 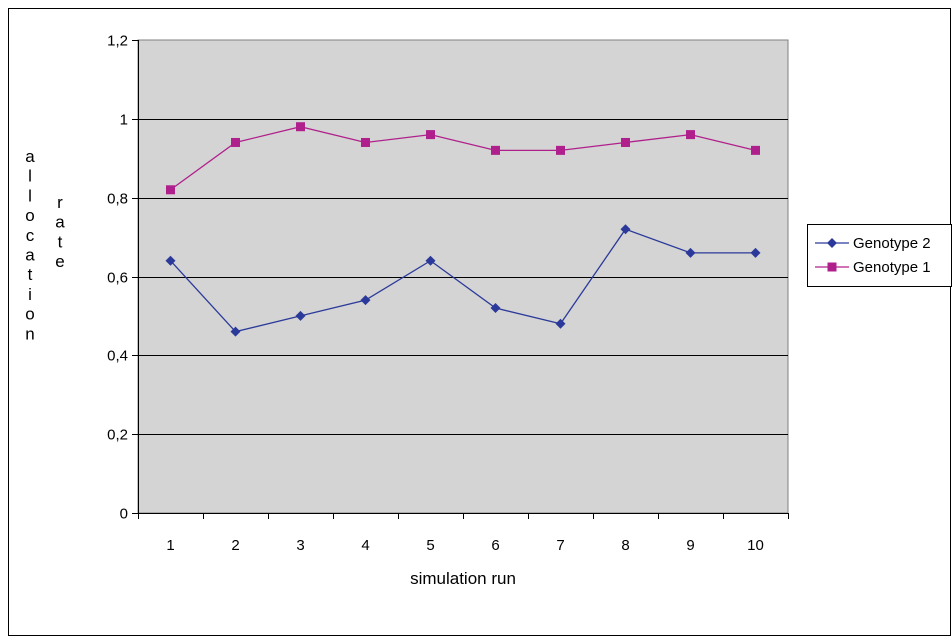 I want to click on y-axis-title-letter: i, so click(x=30, y=294).